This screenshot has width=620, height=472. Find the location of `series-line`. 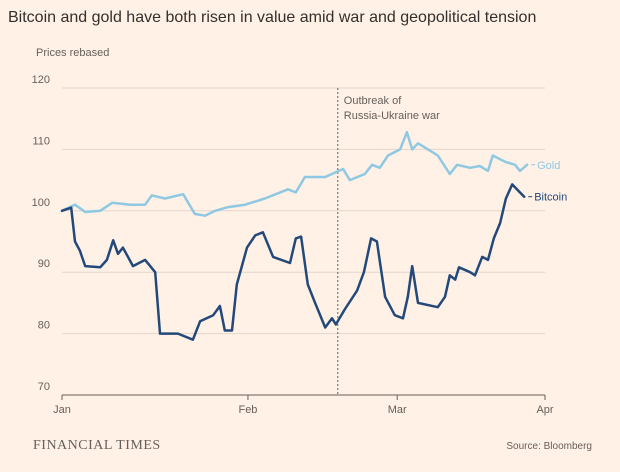

series-line is located at coordinates (294, 173).